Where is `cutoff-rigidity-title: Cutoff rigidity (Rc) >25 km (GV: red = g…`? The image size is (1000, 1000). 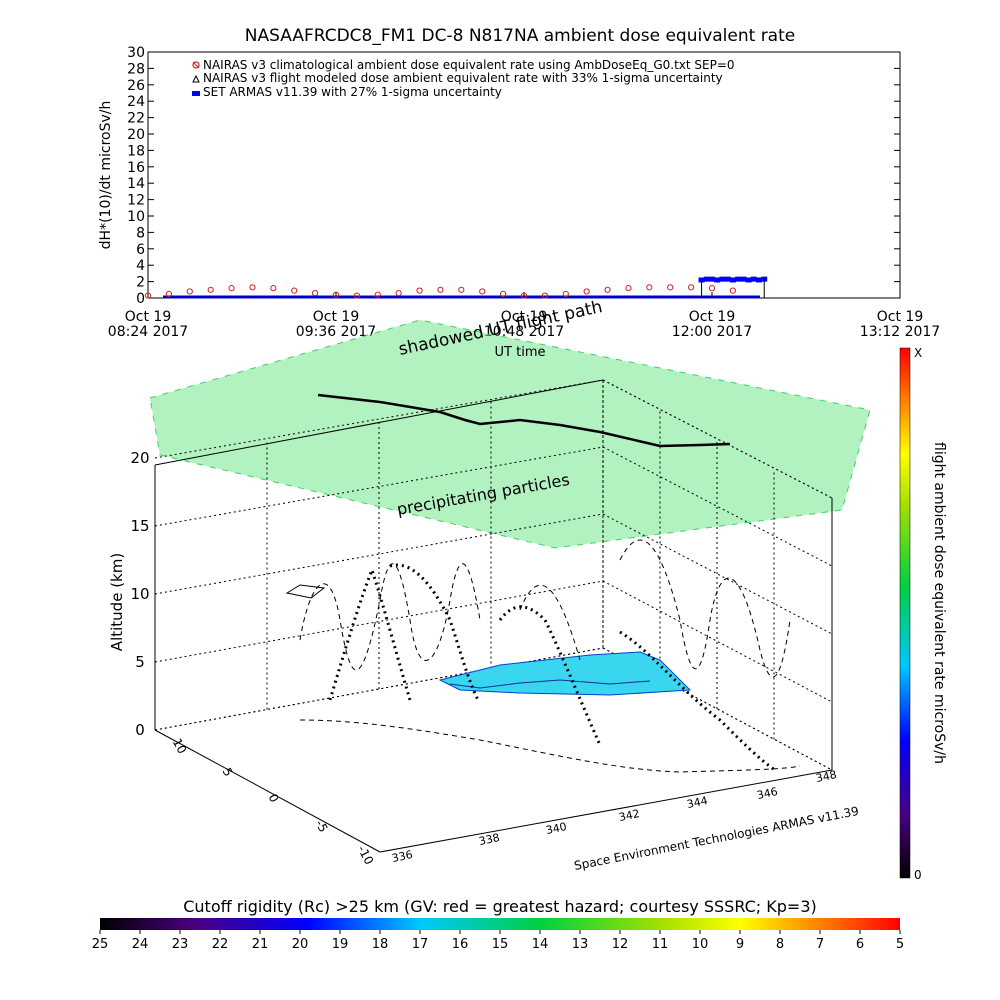
cutoff-rigidity-title: Cutoff rigidity (Rc) >25 km (GV: red = g… is located at coordinates (500, 906).